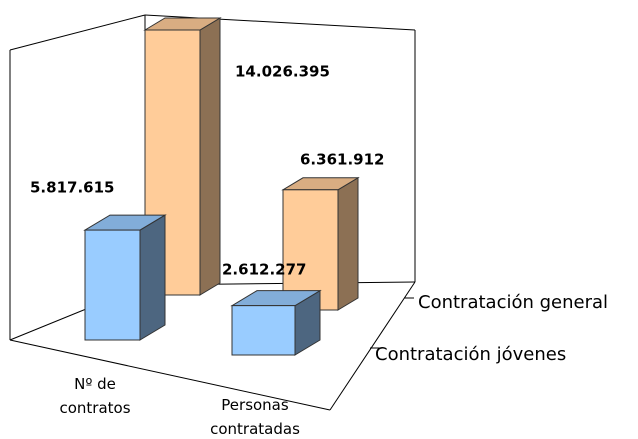 This screenshot has width=638, height=439. Describe the element at coordinates (513, 302) in the screenshot. I see `legend-label: Contratación general` at that location.